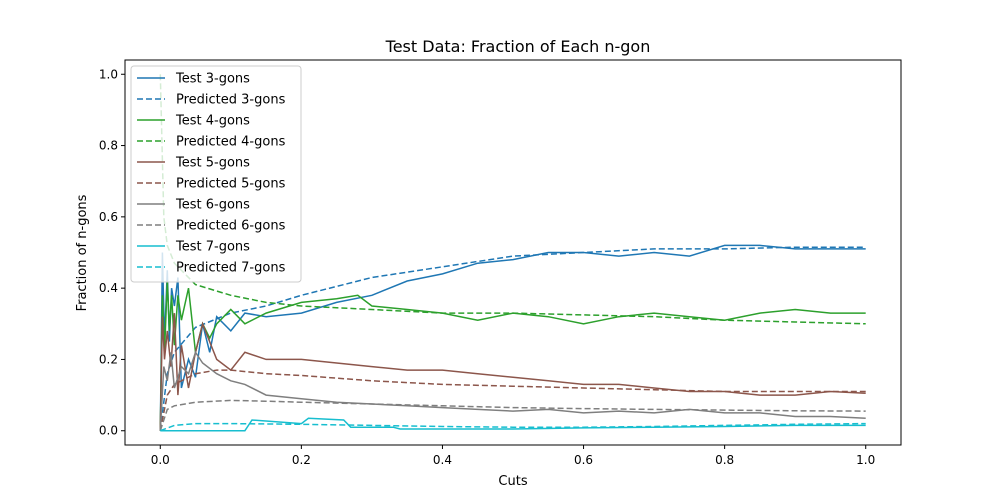  Describe the element at coordinates (512, 481) in the screenshot. I see `x-axis-label: Cuts` at that location.